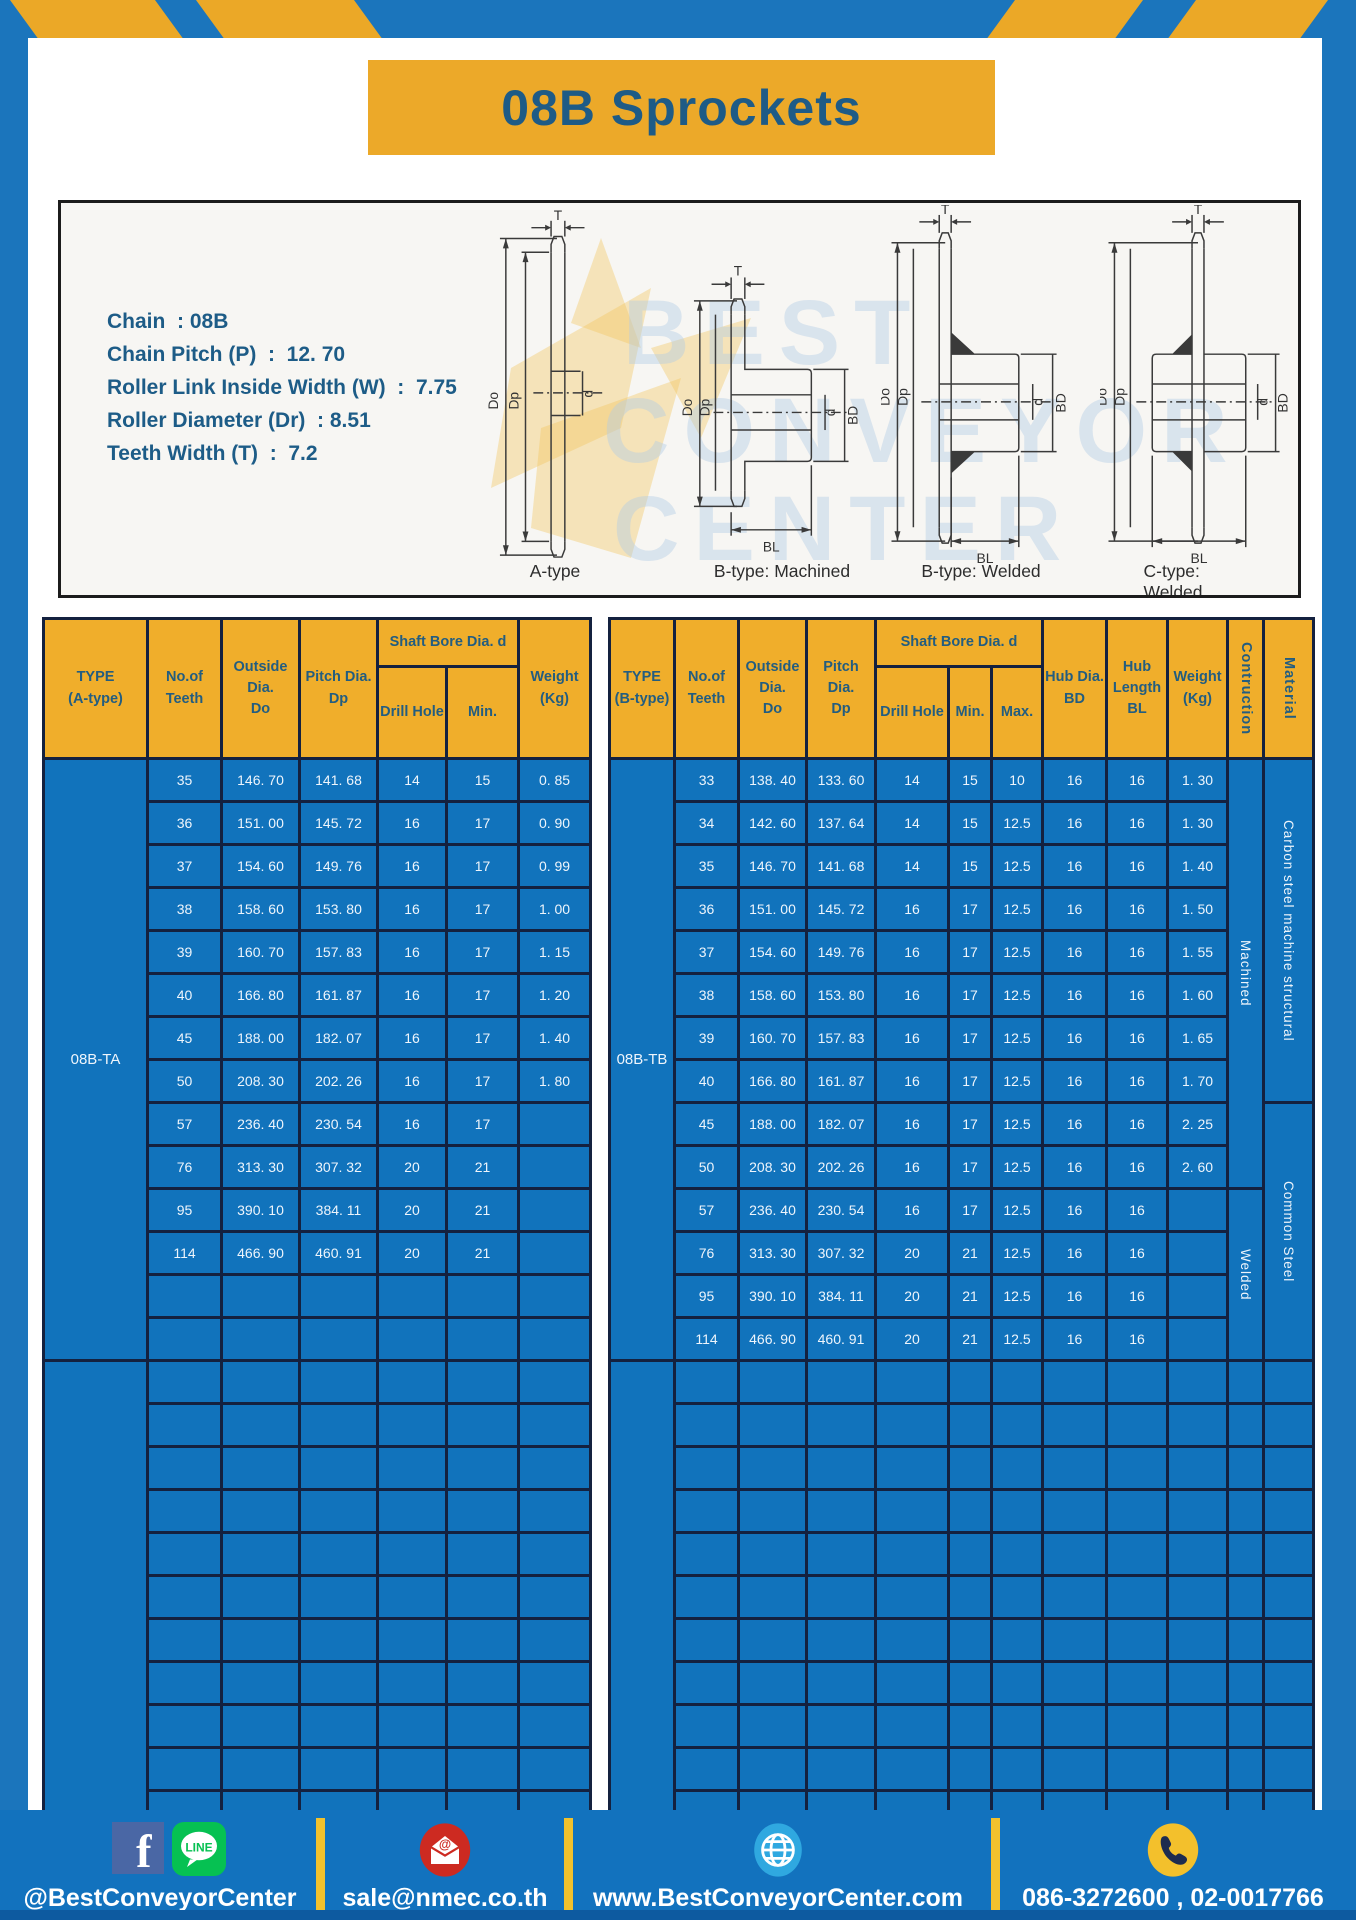  What do you see at coordinates (260, 1167) in the screenshot?
I see `table-cell: 313. 30` at bounding box center [260, 1167].